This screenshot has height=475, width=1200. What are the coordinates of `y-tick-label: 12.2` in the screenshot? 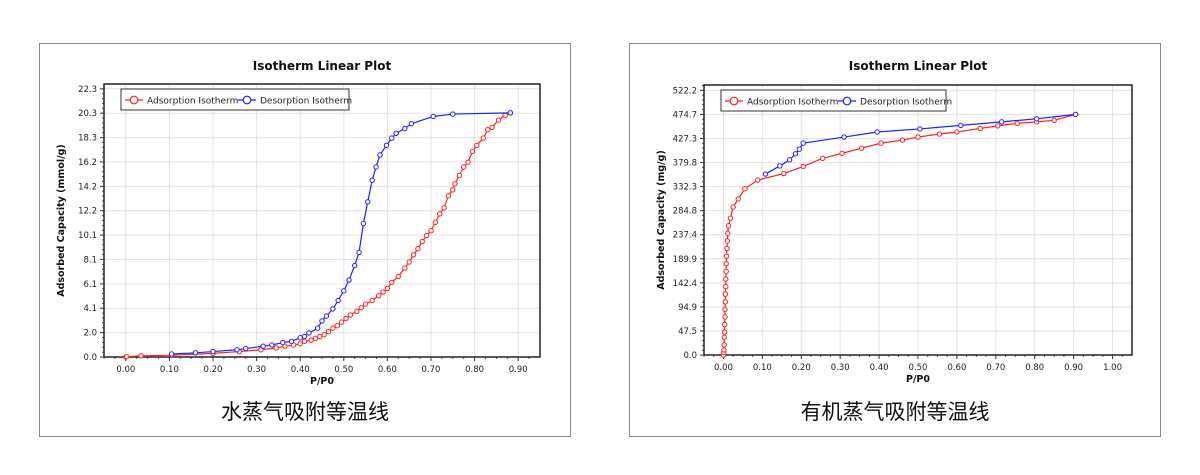 It's located at (87, 212).